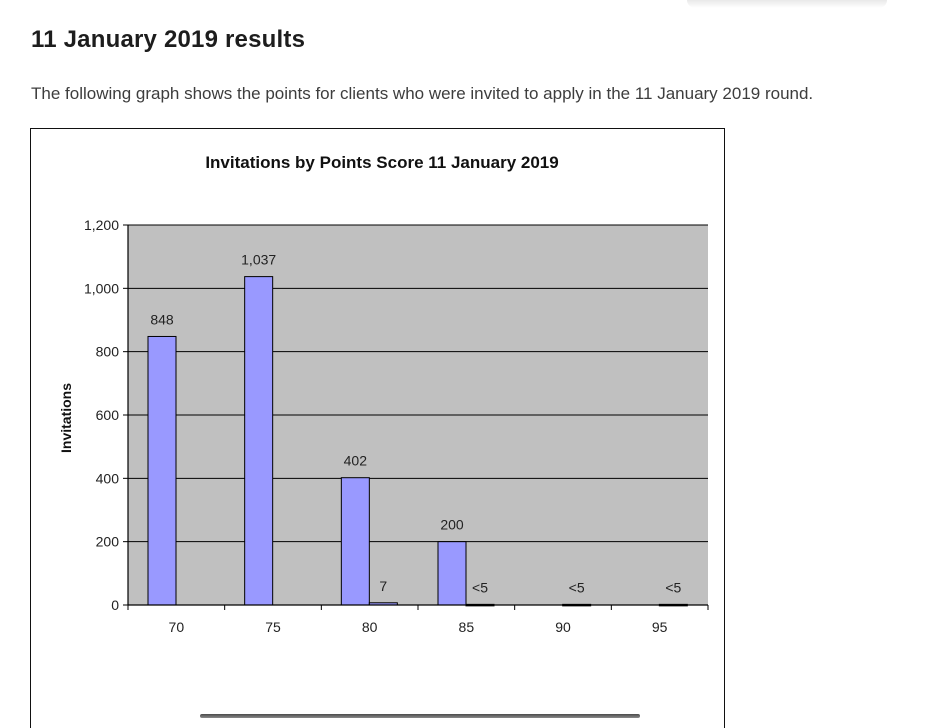 The image size is (947, 728). Describe the element at coordinates (383, 586) in the screenshot. I see `bar-value-label: 7` at that location.